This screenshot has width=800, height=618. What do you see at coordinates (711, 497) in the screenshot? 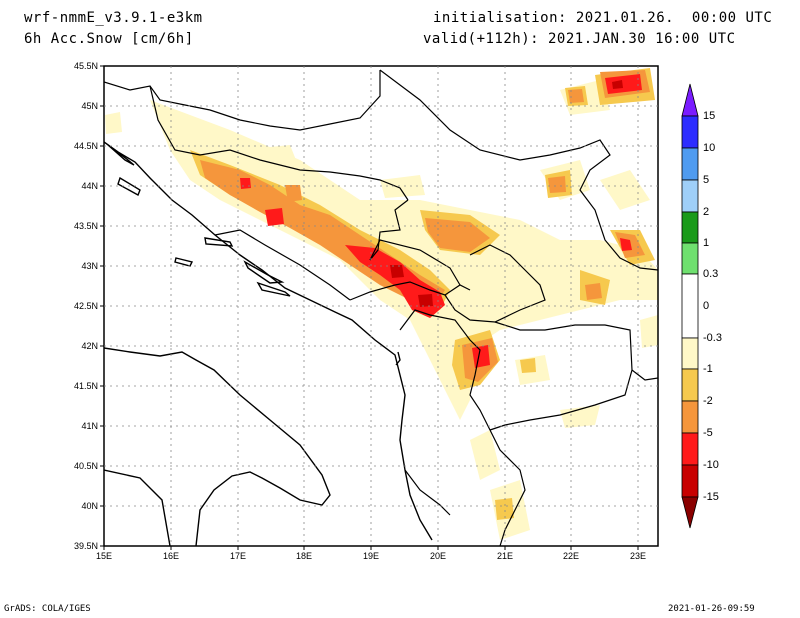
I see `colorbar-label: -15` at bounding box center [711, 497].